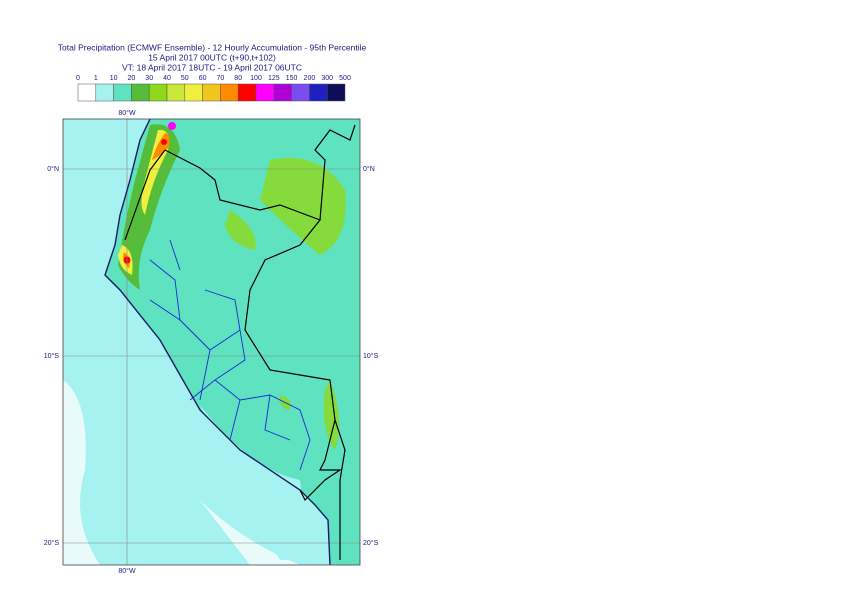 The image size is (842, 601). What do you see at coordinates (185, 78) in the screenshot?
I see `legend-label: 50` at bounding box center [185, 78].